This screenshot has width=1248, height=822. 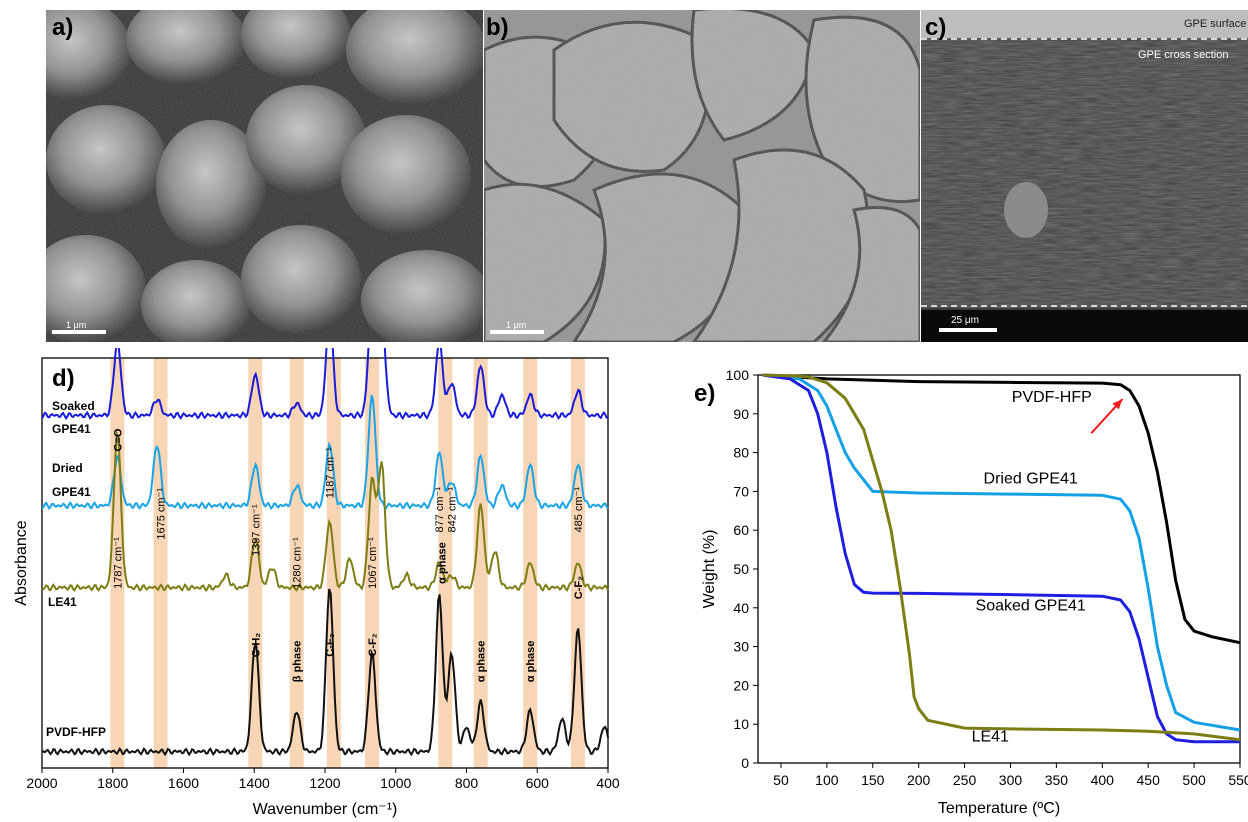 I want to click on x-tick-label-e-1: 100, so click(x=827, y=780).